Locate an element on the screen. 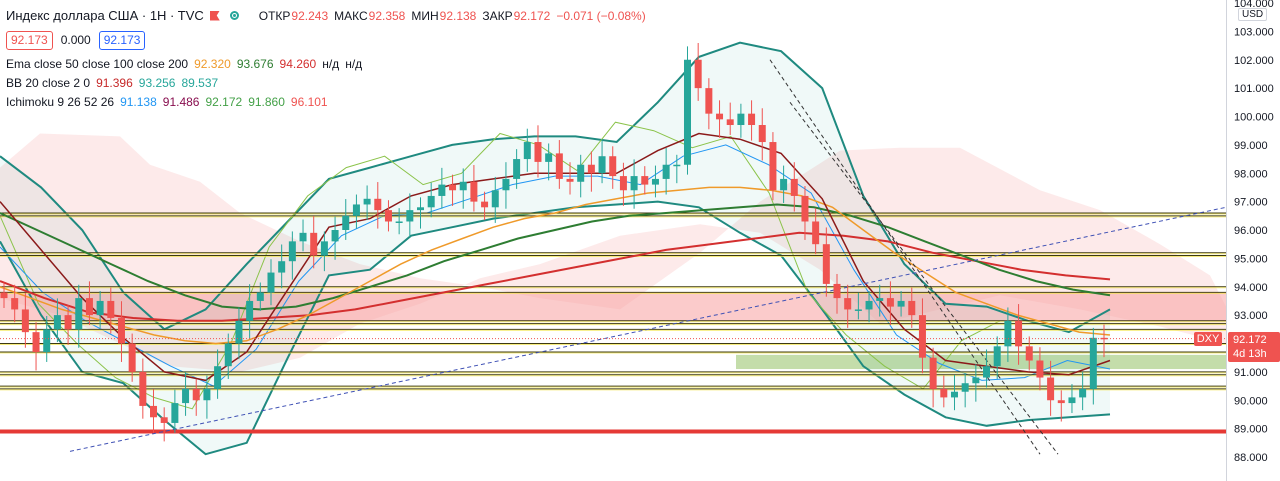 The image size is (1280, 481). price-tick-label: 102.000 is located at coordinates (1254, 61).